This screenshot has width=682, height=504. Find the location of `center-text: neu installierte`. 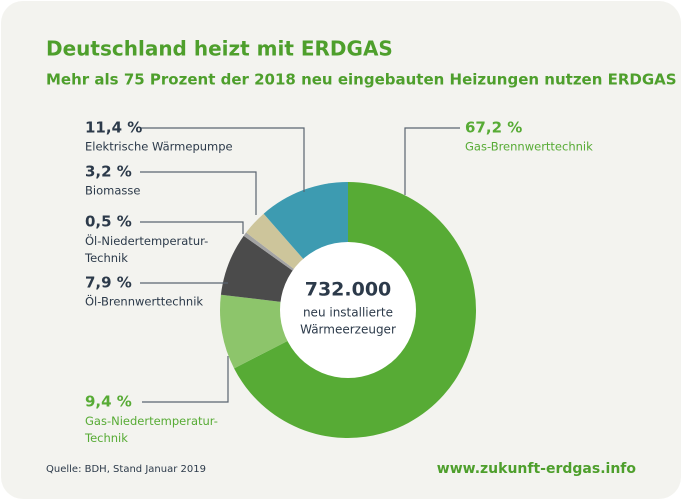

center-text: neu installierte is located at coordinates (348, 313).